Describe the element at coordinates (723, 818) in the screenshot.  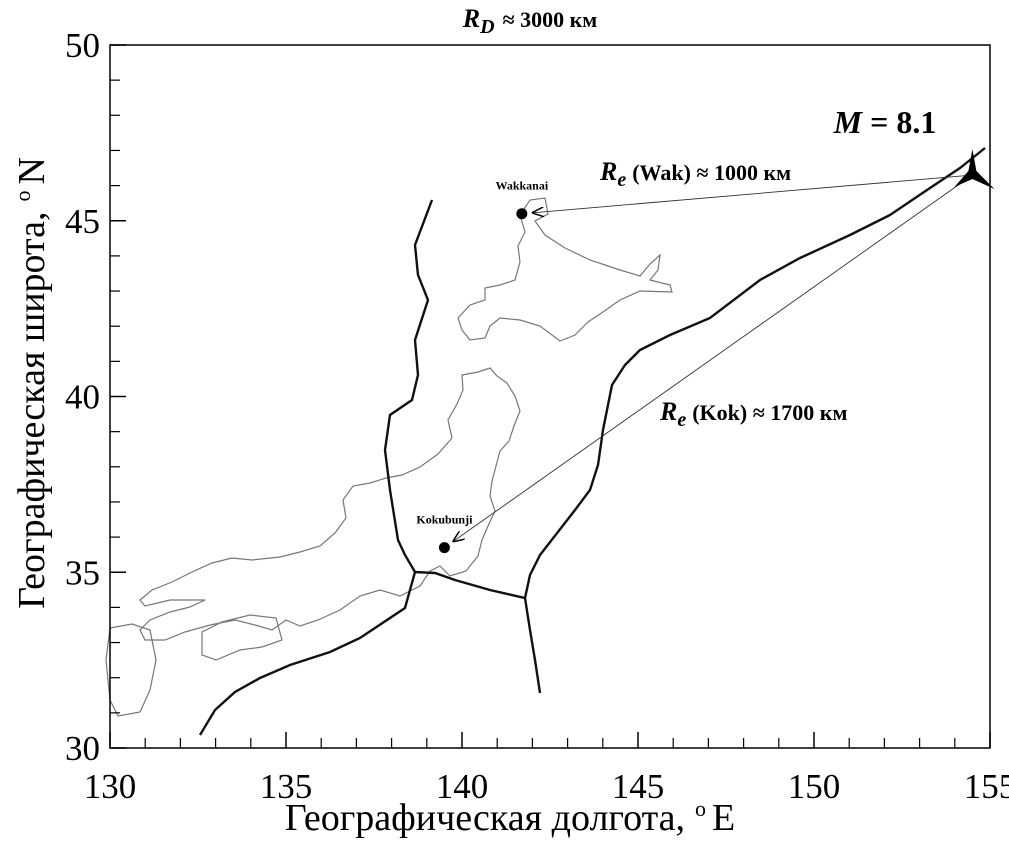
I see `x-axis-label-unit: E` at that location.